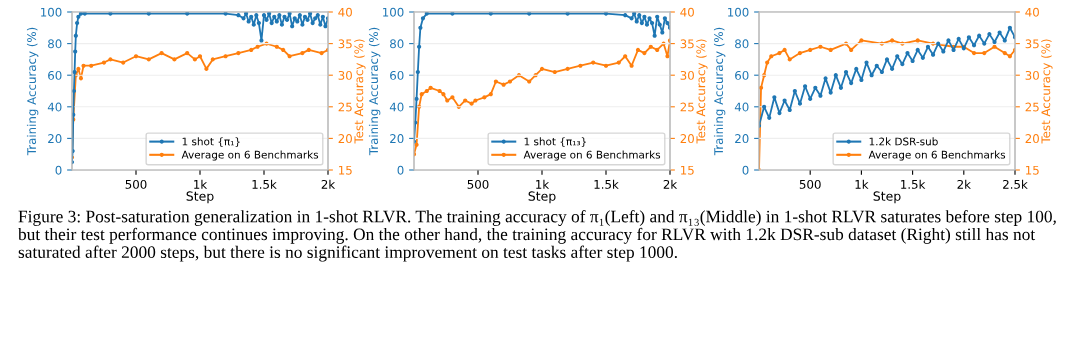  What do you see at coordinates (903, 141) in the screenshot?
I see `legend-label: 1.2k DSR-sub` at bounding box center [903, 141].